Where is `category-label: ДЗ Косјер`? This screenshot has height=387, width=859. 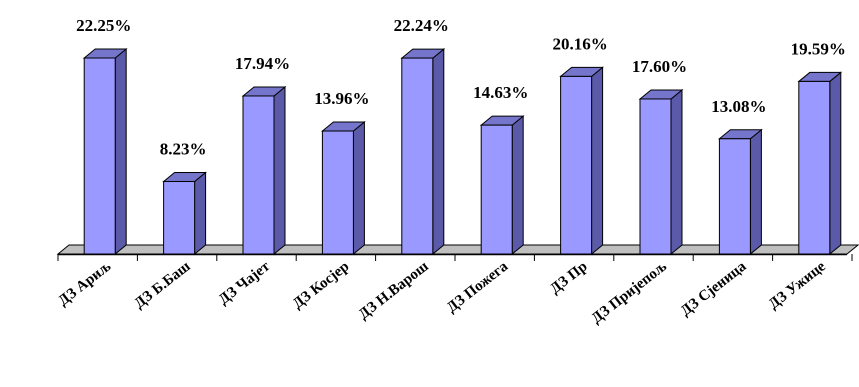
category-label: ДЗ Косјер is located at coordinates (321, 286).